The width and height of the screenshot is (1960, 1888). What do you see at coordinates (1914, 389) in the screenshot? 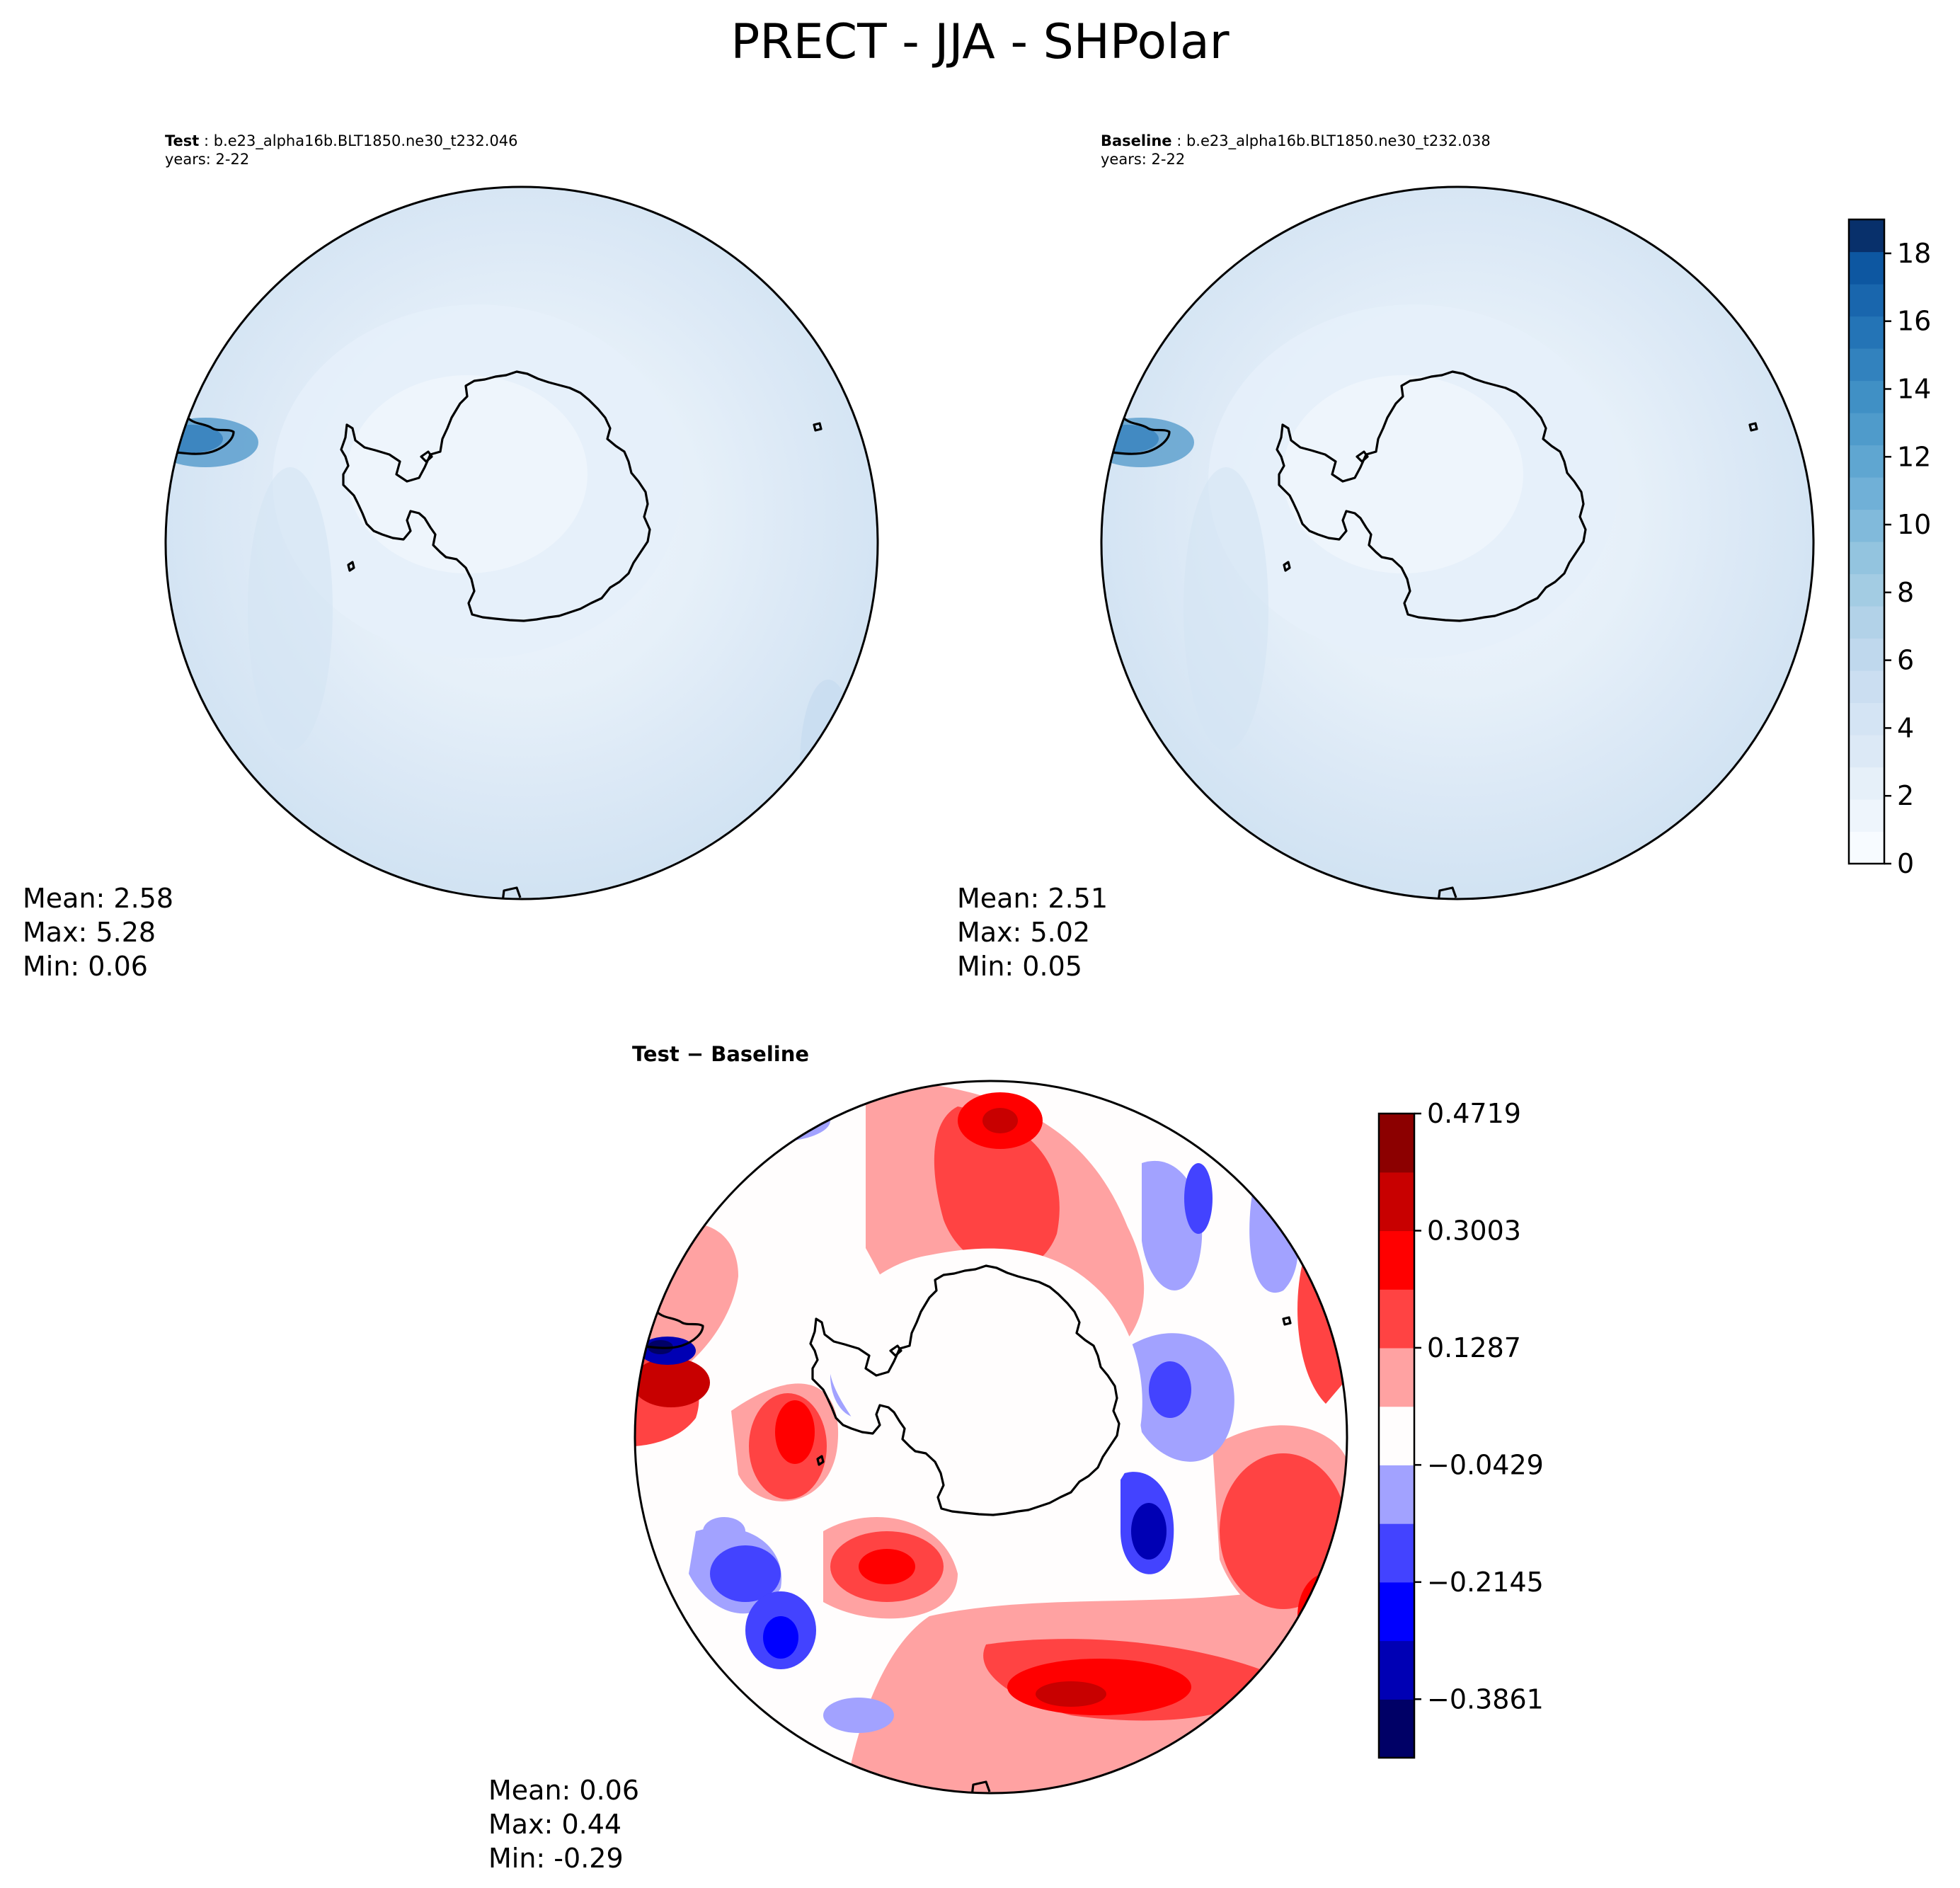
I see `precip-colorbar-tick-label: 14` at bounding box center [1914, 389].